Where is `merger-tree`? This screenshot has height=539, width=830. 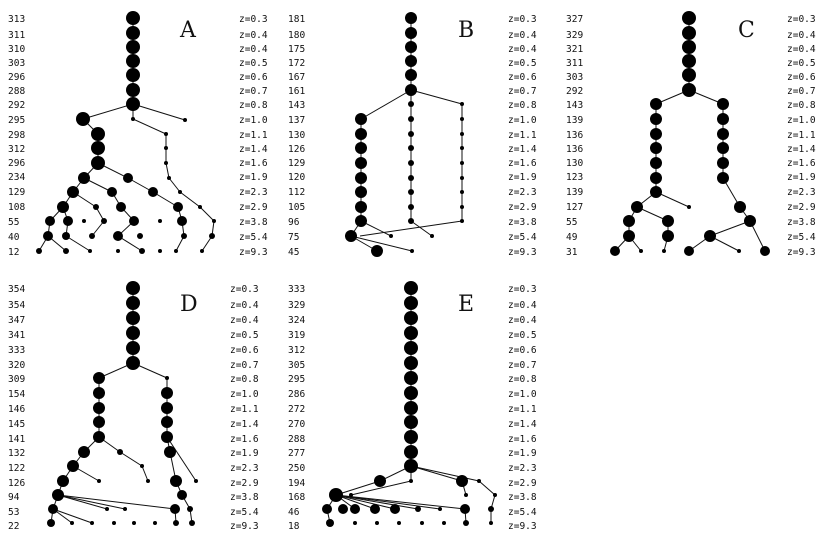
merger-tree is located at coordinates (690, 133).